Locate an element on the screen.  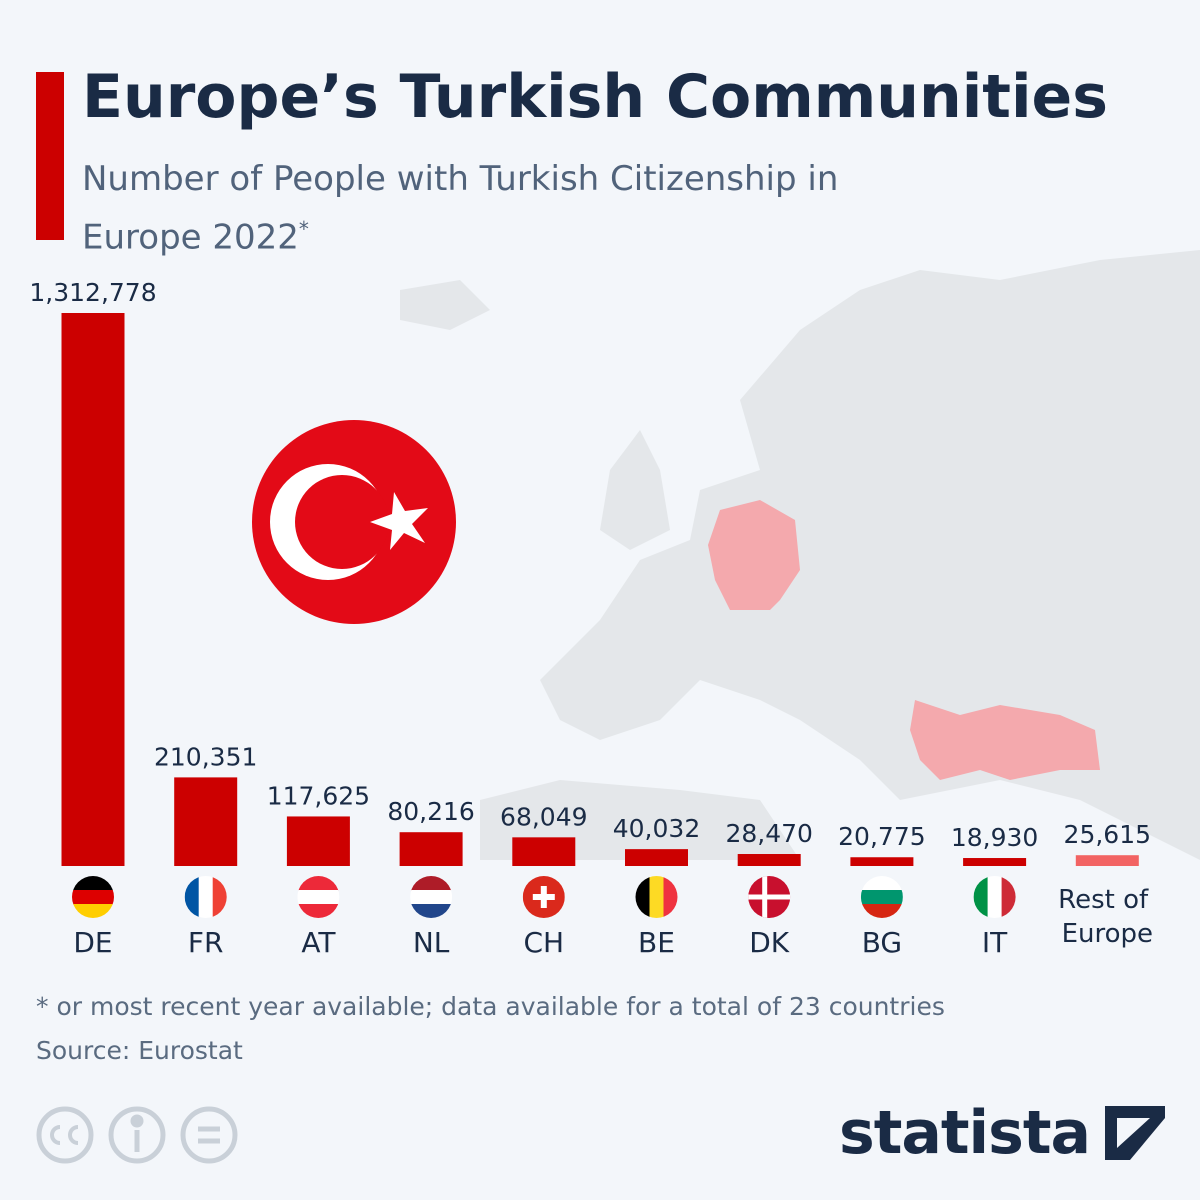
category-label: NL is located at coordinates (431, 942).